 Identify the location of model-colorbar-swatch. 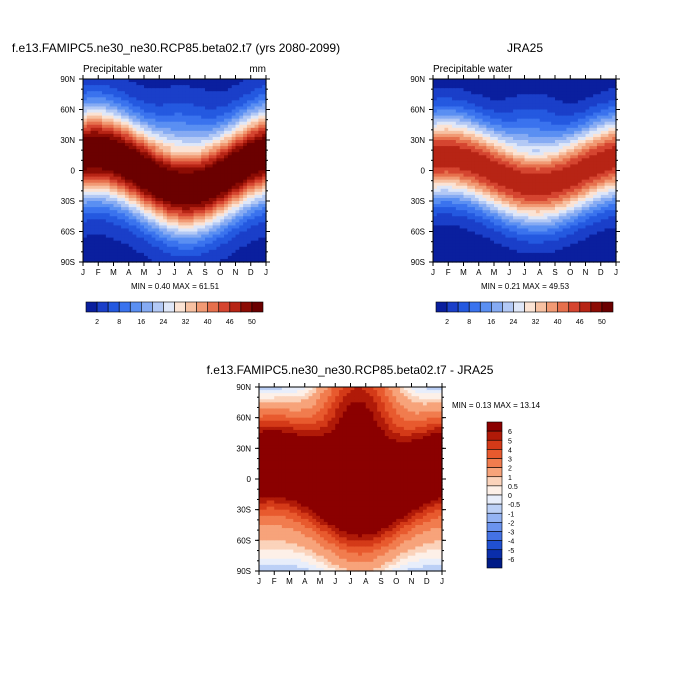
(191, 307).